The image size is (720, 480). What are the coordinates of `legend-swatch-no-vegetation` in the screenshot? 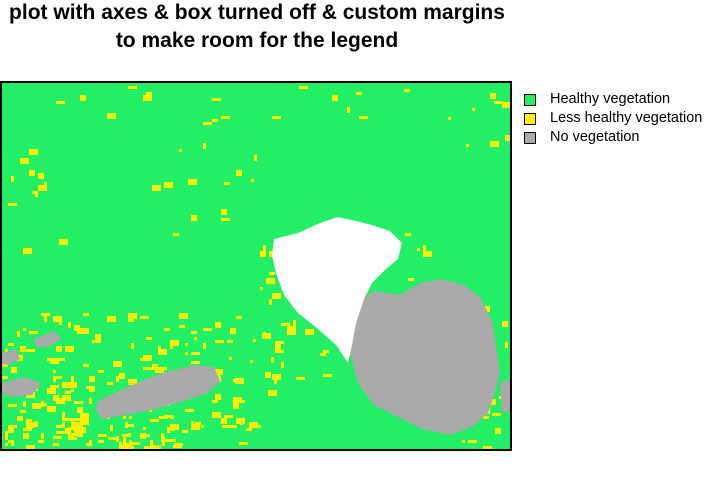 It's located at (530, 138).